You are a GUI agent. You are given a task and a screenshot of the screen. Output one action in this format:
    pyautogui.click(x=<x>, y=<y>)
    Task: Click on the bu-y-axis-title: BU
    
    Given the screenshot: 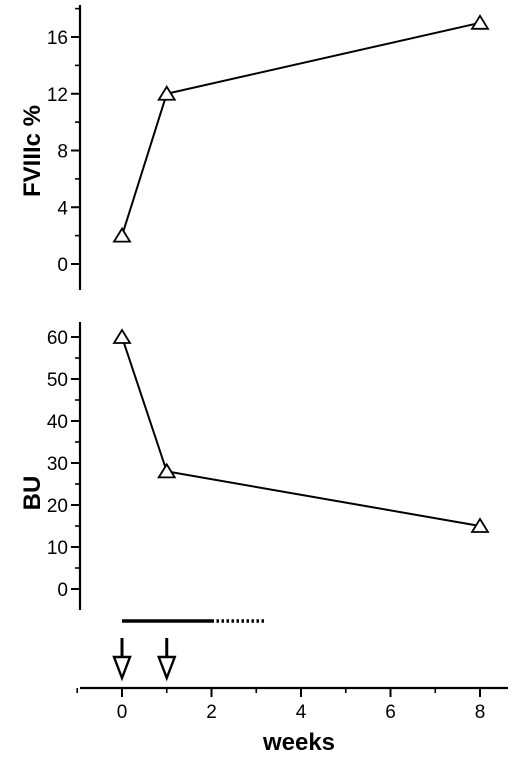 What is the action you would take?
    pyautogui.click(x=32, y=493)
    